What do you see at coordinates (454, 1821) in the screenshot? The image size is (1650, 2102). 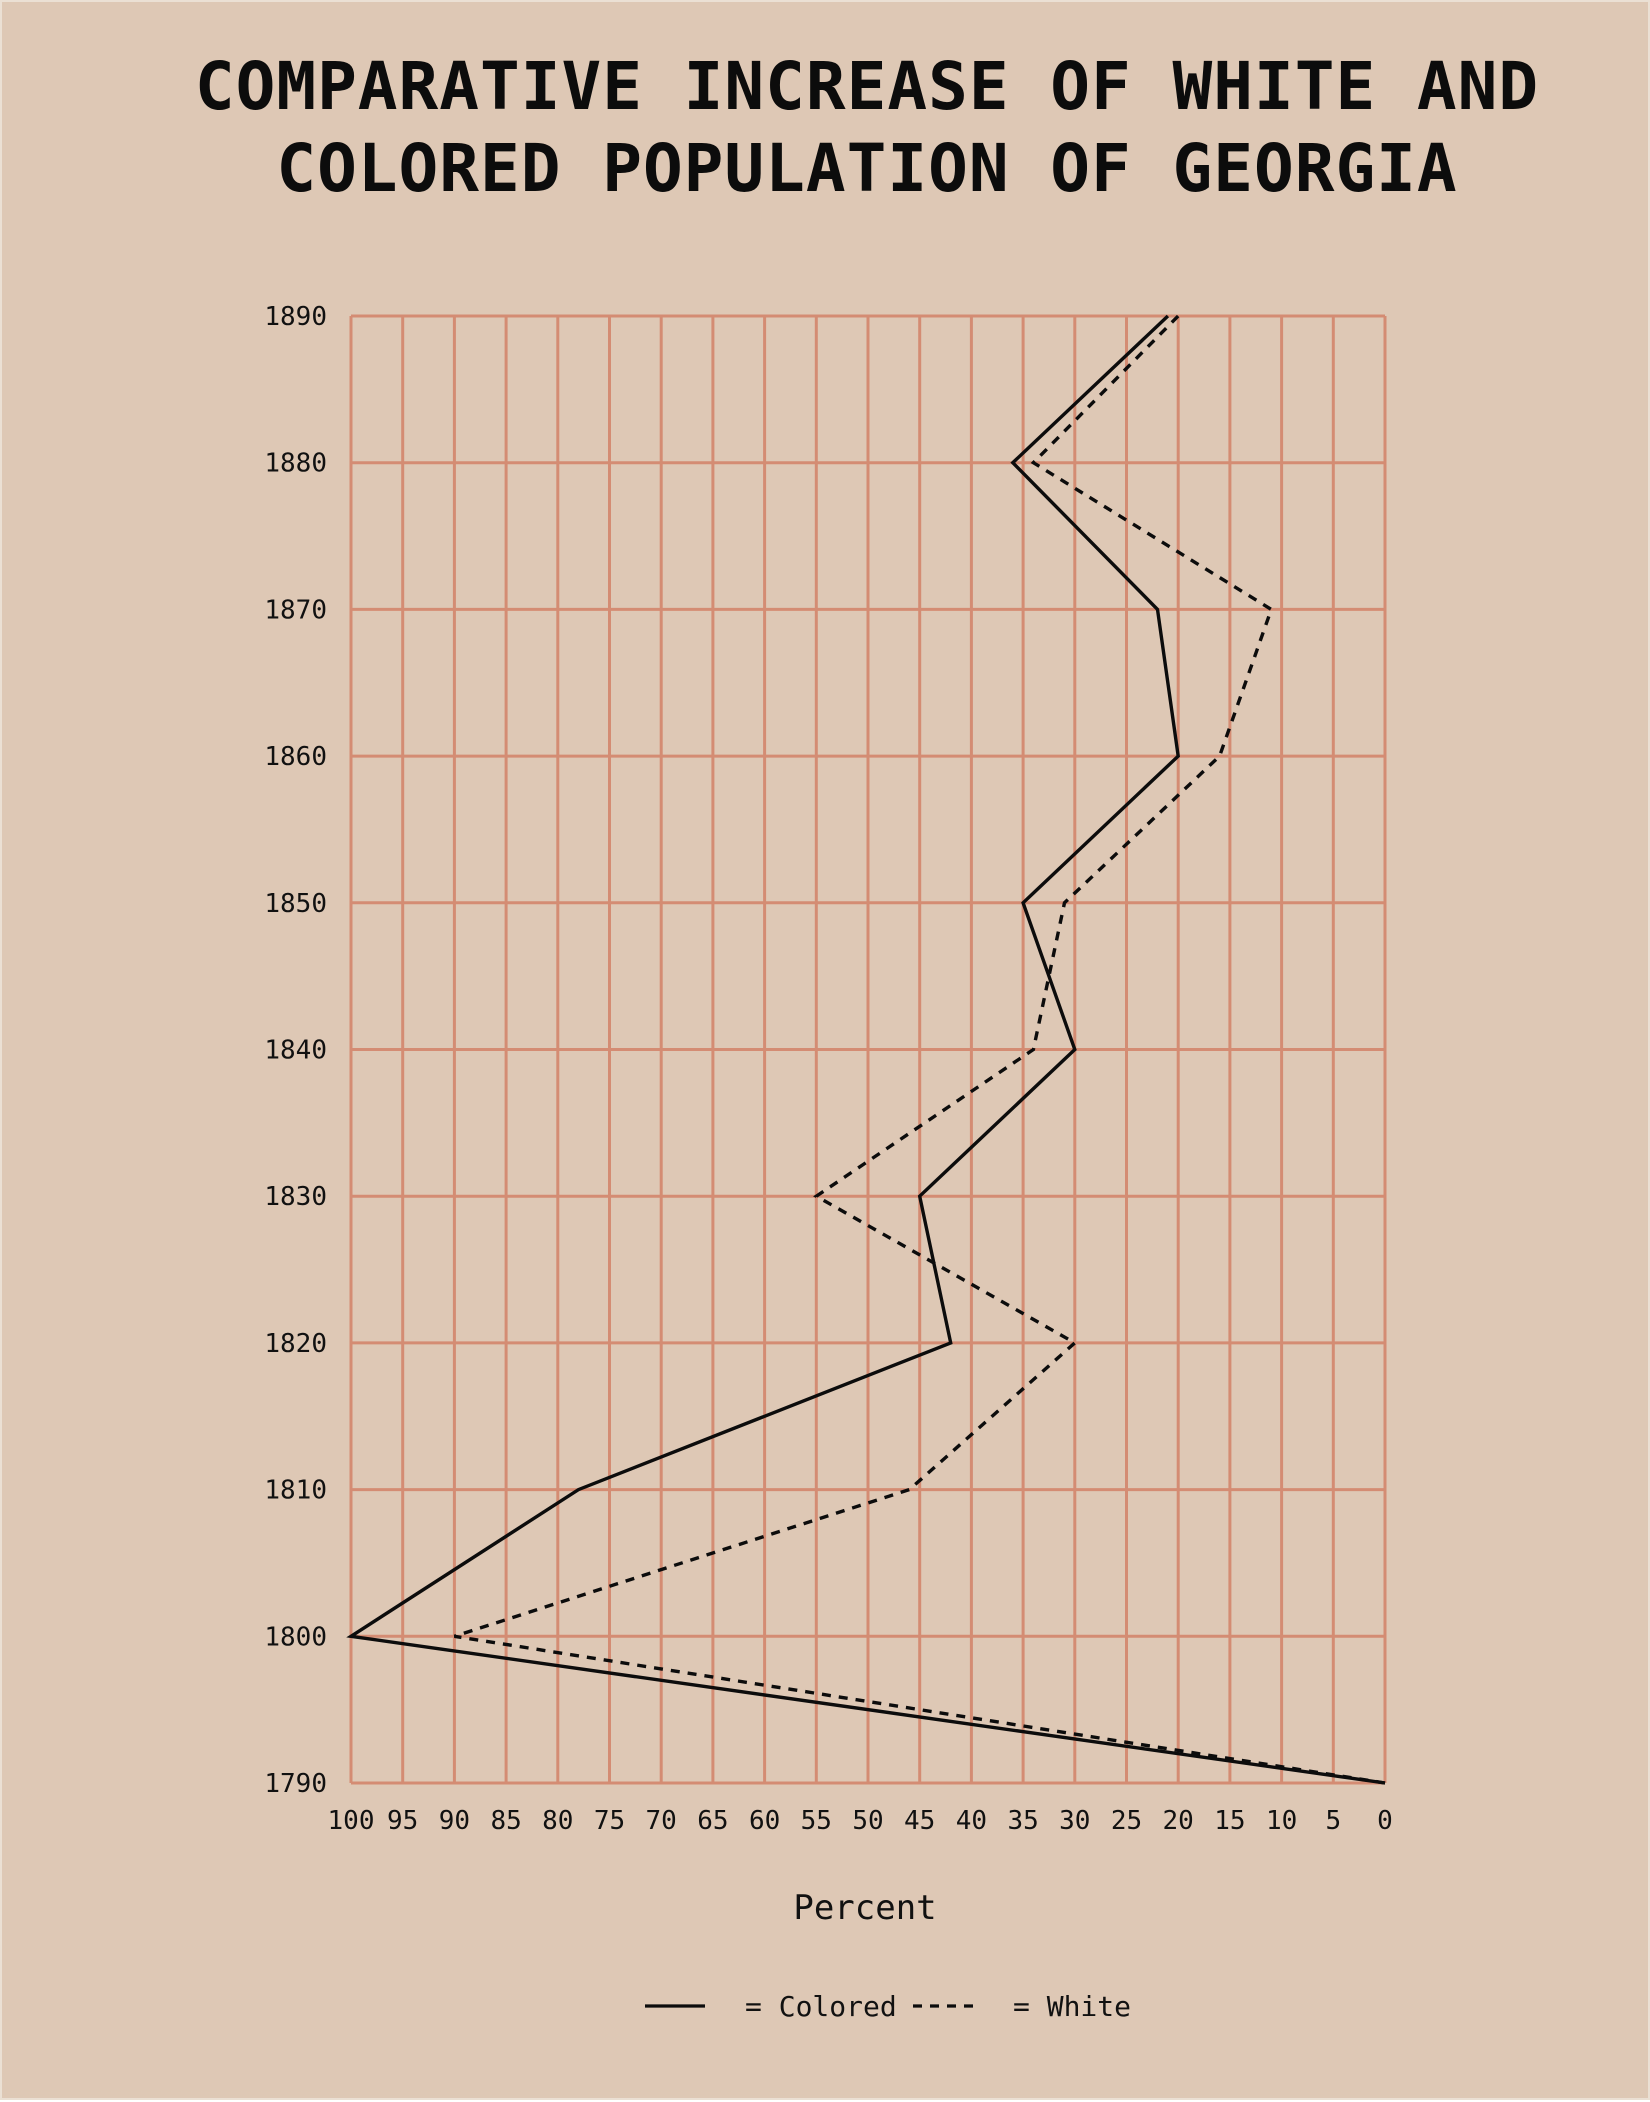 I see `x-tick-label: 90` at bounding box center [454, 1821].